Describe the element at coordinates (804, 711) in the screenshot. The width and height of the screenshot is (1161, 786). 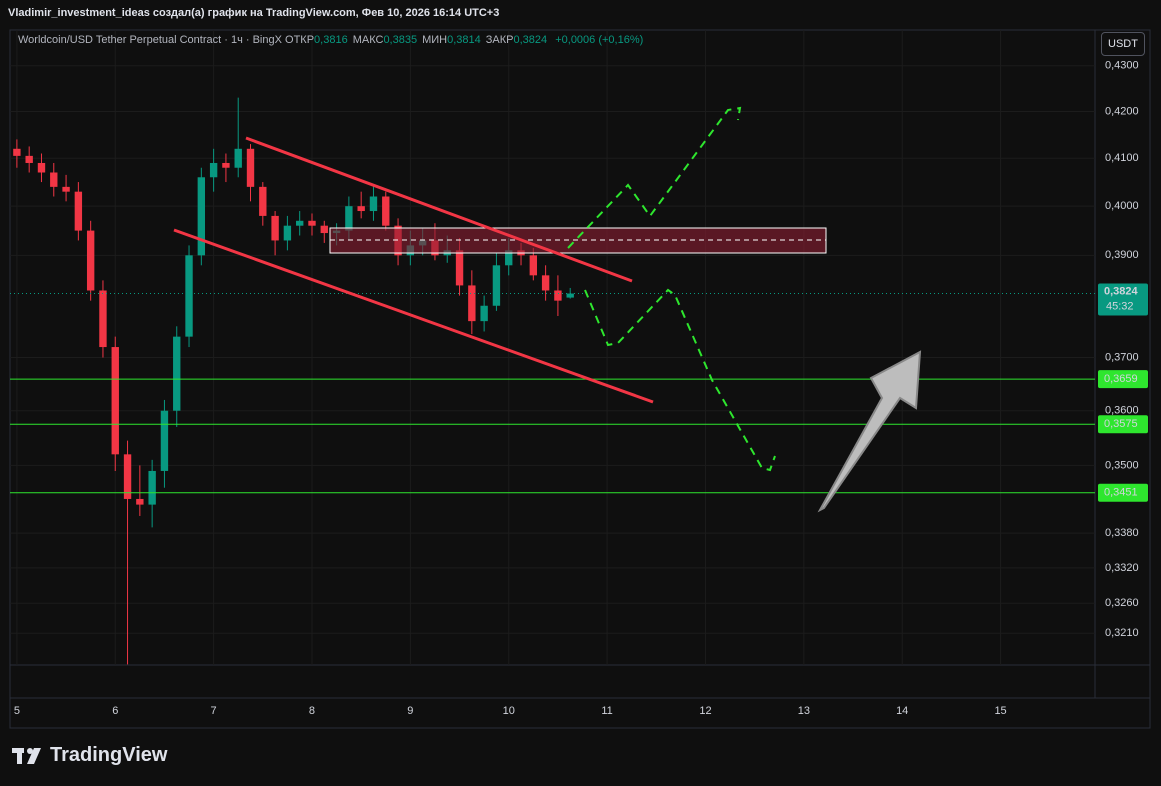
I see `x-tick-label: 13` at that location.